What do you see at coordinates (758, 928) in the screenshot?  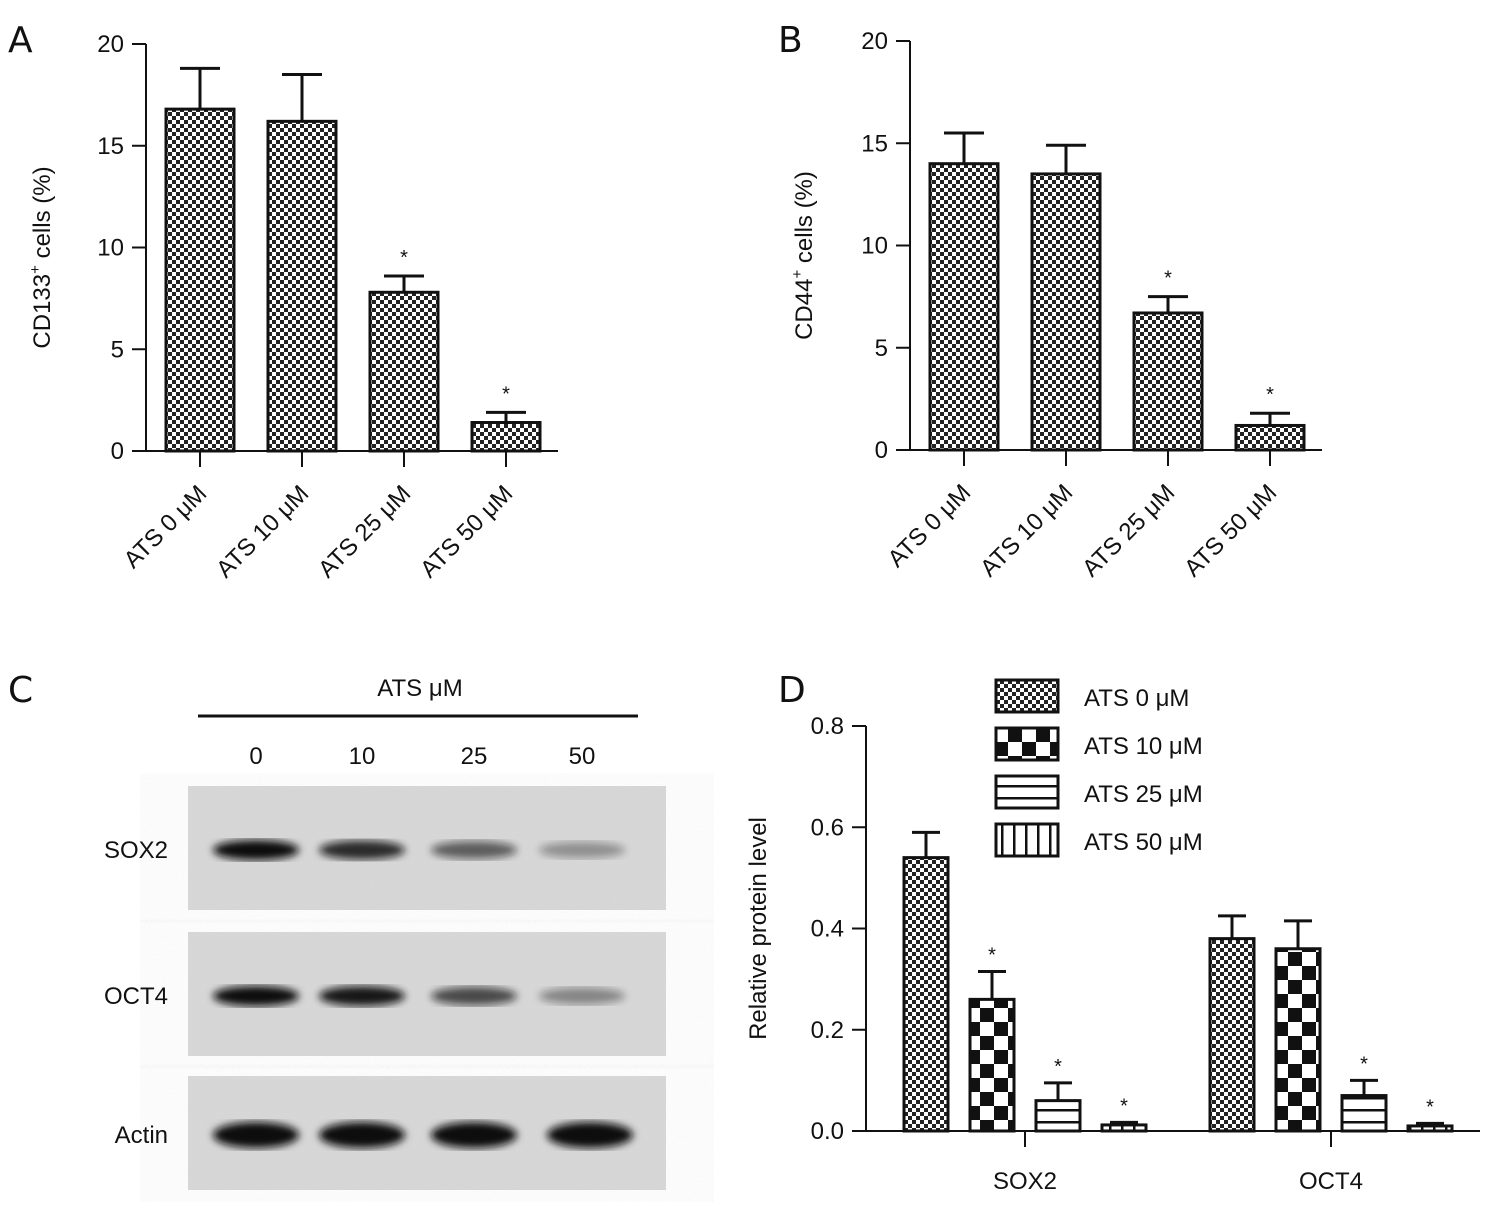 I see `y-axis-label: Relative protein level` at bounding box center [758, 928].